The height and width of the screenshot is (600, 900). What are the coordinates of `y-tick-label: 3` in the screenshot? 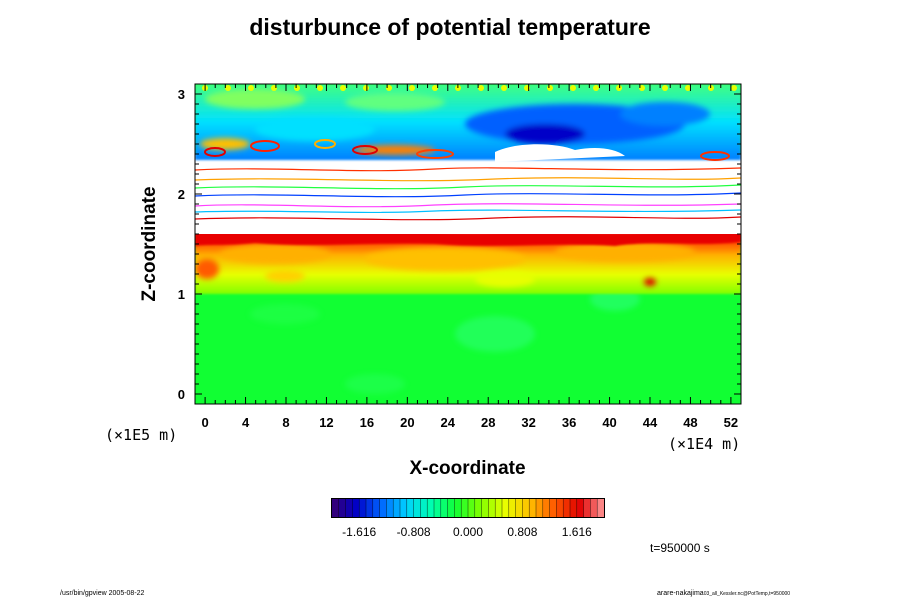 It's located at (181, 94).